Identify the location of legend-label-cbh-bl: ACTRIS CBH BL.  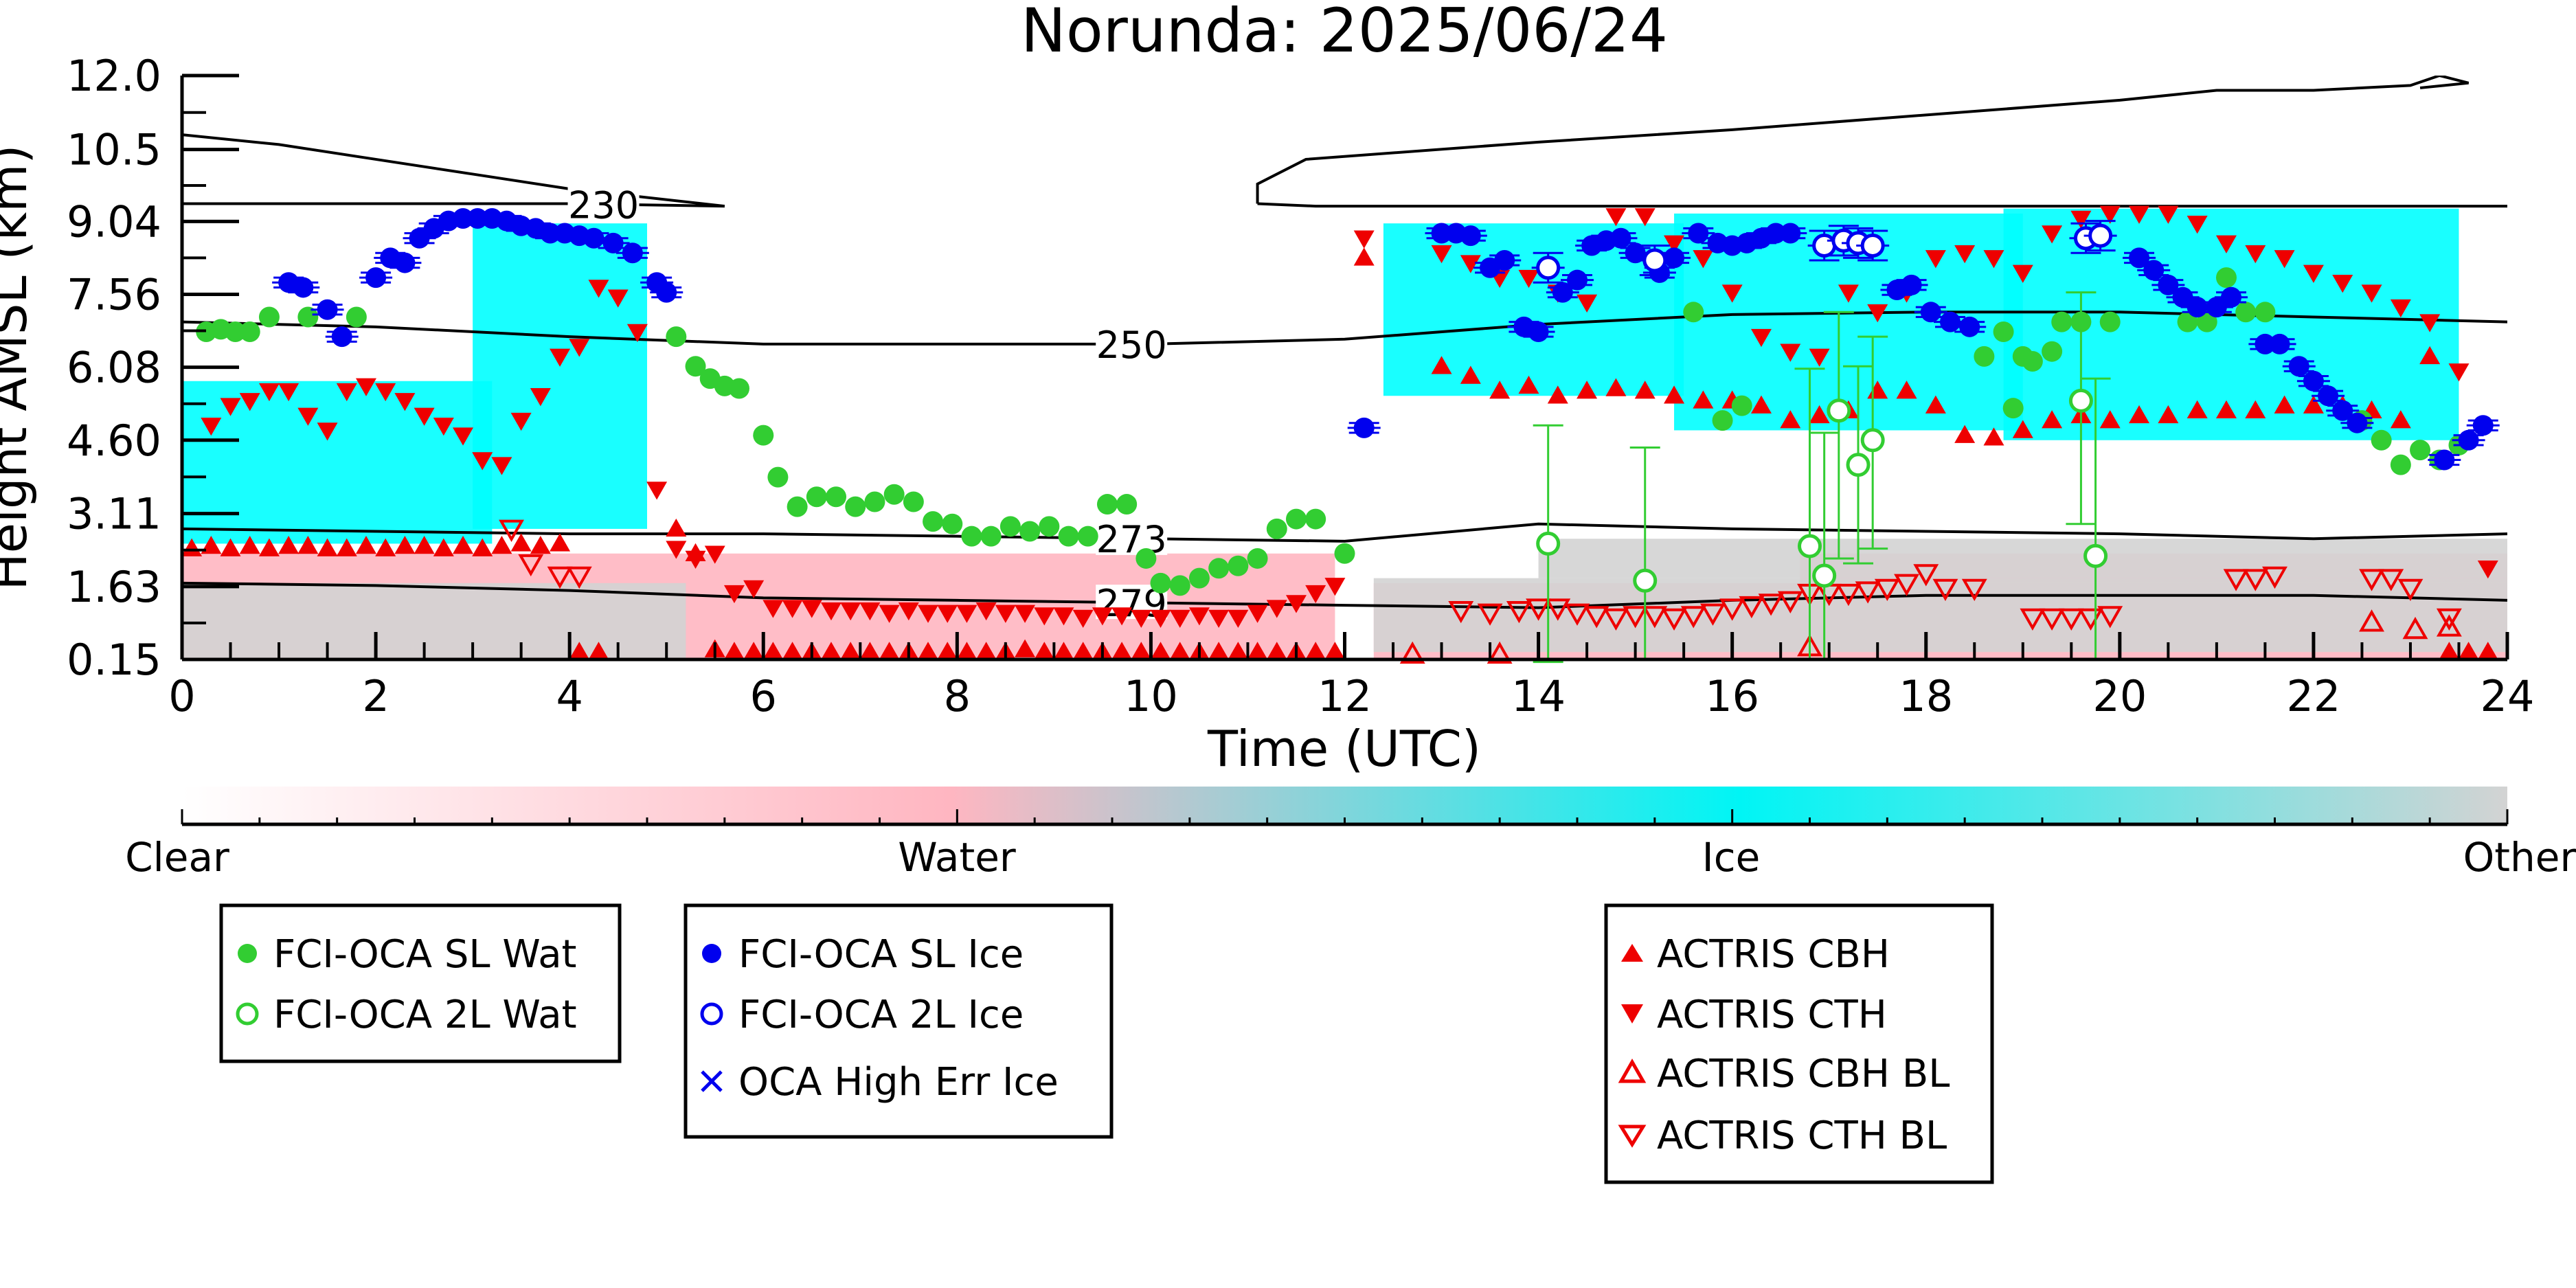
(1803, 1074).